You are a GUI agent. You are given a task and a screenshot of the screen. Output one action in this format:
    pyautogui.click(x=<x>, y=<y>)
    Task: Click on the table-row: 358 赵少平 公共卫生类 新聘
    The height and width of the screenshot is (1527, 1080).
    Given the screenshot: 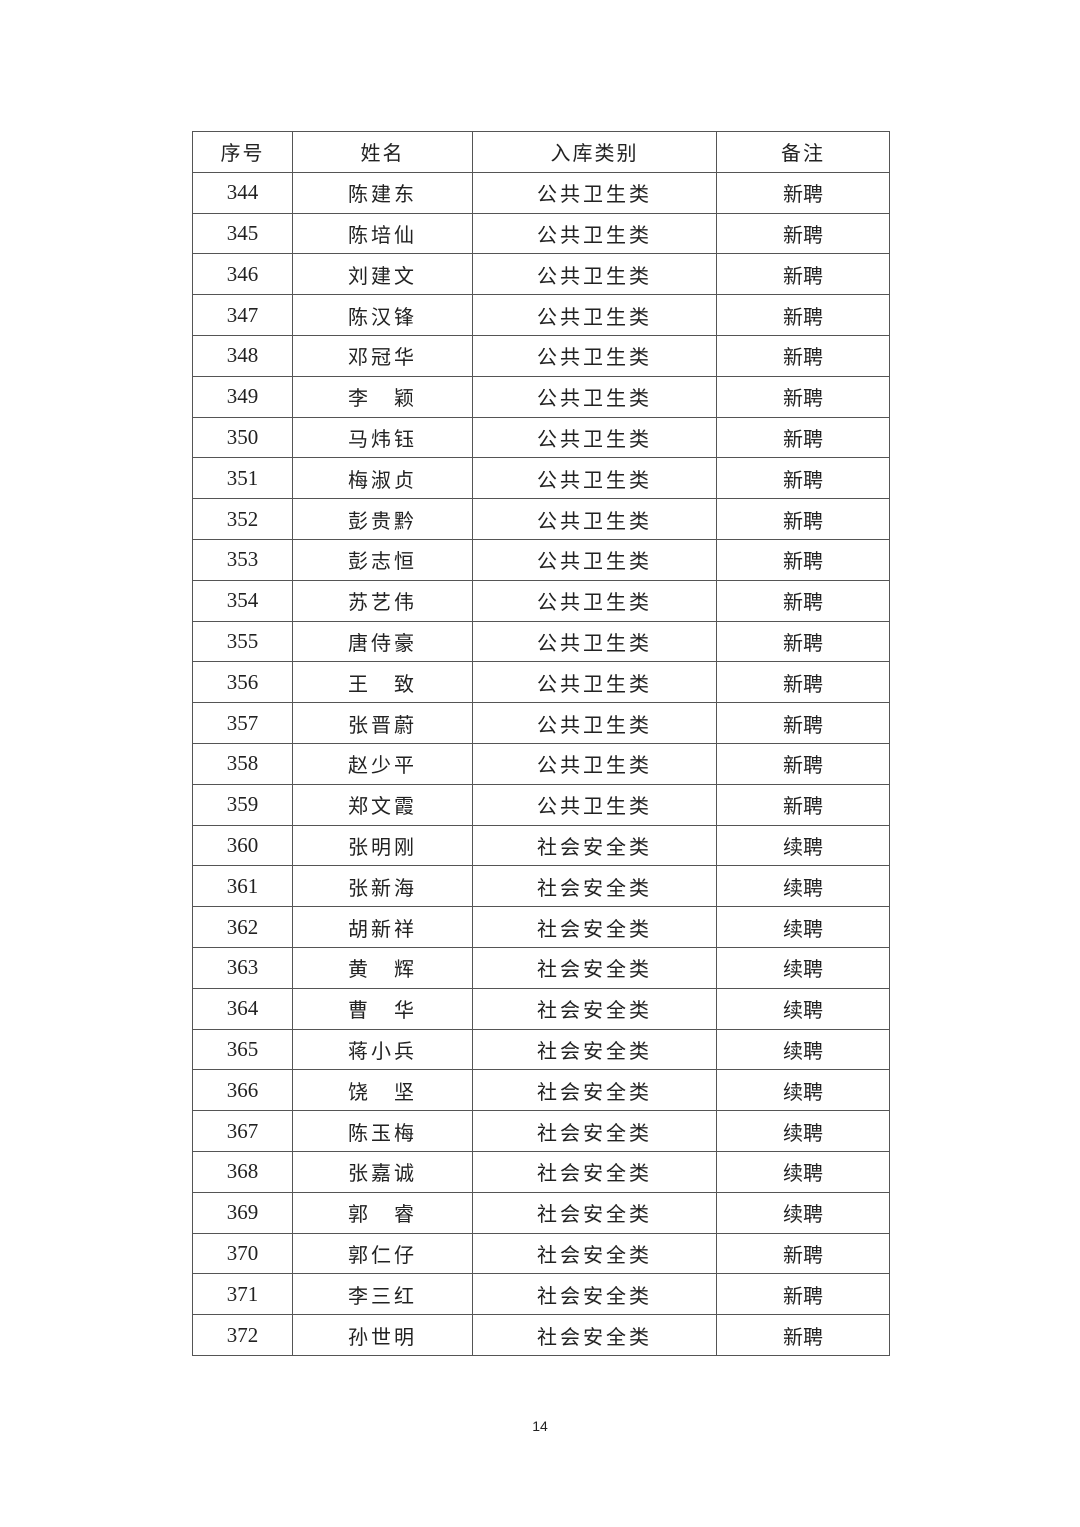 What is the action you would take?
    pyautogui.click(x=541, y=763)
    